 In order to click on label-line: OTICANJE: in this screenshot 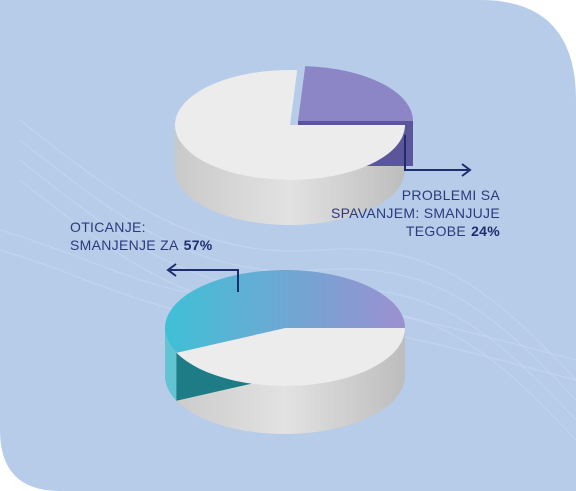, I will do `click(108, 227)`.